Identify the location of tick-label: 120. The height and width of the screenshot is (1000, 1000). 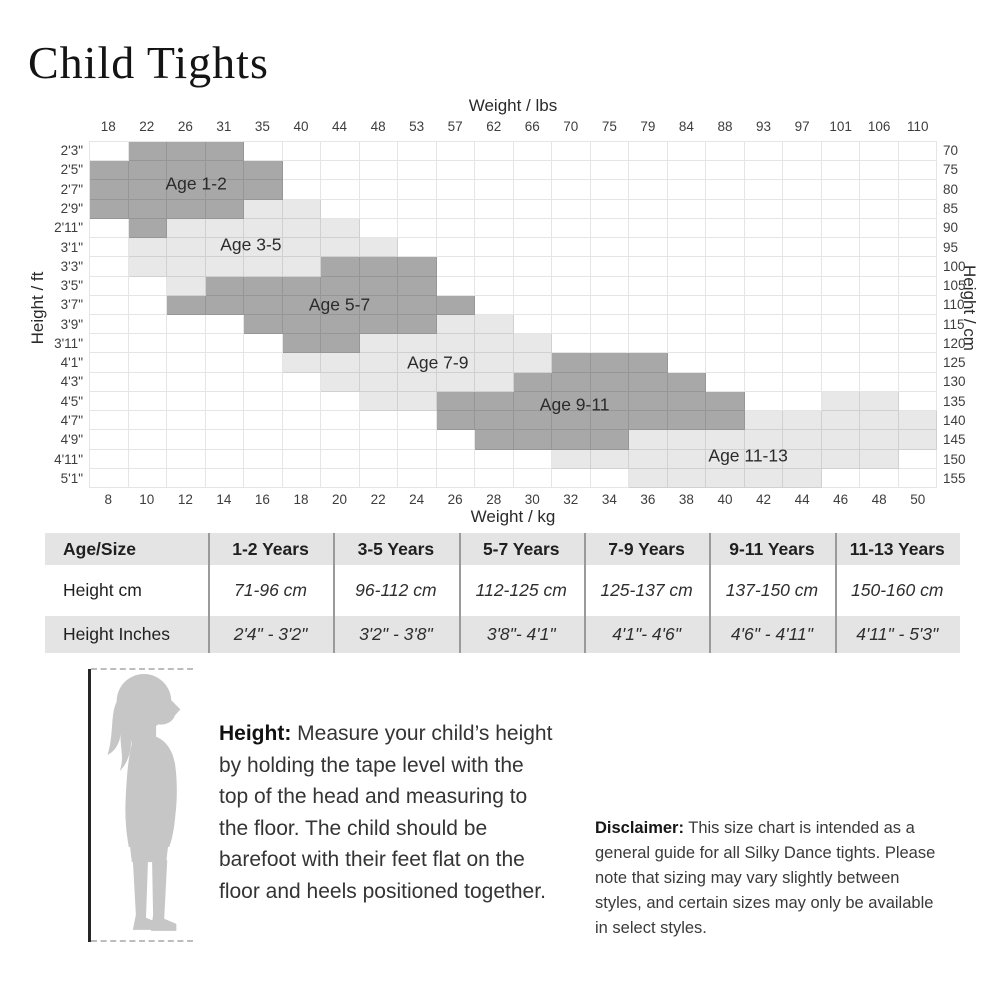
(954, 343).